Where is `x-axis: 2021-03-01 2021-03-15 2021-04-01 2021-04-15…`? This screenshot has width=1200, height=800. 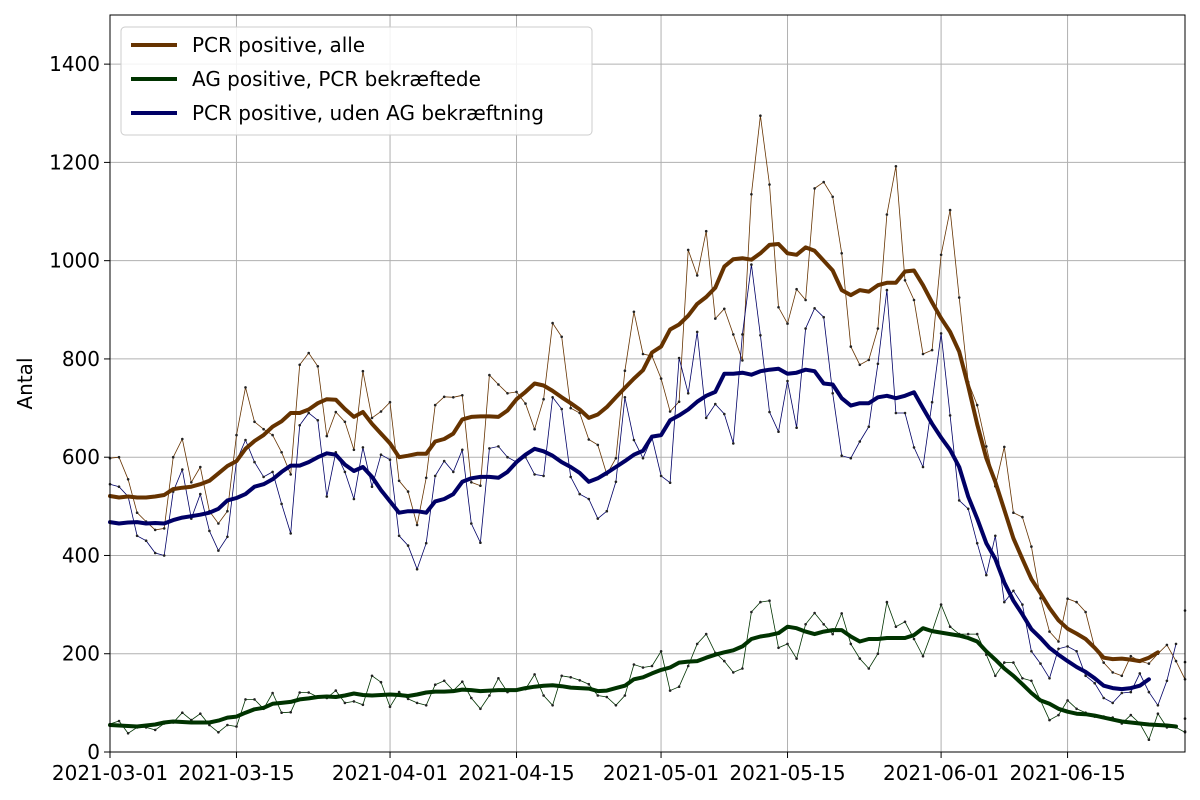
x-axis: 2021-03-01 2021-03-15 2021-04-01 2021-04-15… is located at coordinates (589, 768).